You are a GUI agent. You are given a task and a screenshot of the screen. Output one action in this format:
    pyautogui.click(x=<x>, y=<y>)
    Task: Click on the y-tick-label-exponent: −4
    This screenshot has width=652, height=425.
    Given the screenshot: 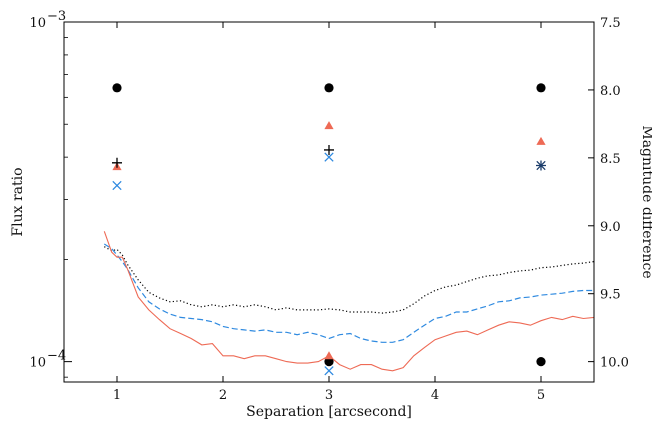 What is the action you would take?
    pyautogui.click(x=56, y=356)
    